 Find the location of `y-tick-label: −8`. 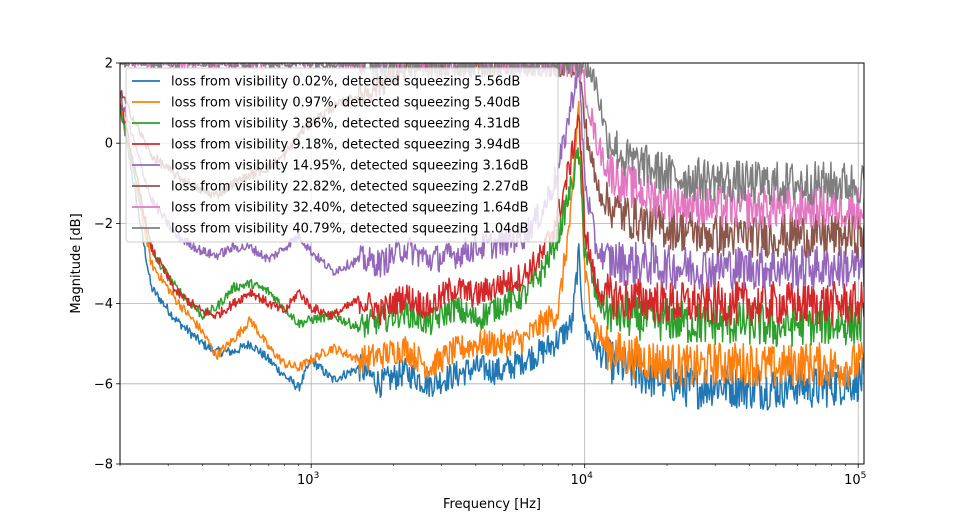

y-tick-label: −8 is located at coordinates (103, 465).